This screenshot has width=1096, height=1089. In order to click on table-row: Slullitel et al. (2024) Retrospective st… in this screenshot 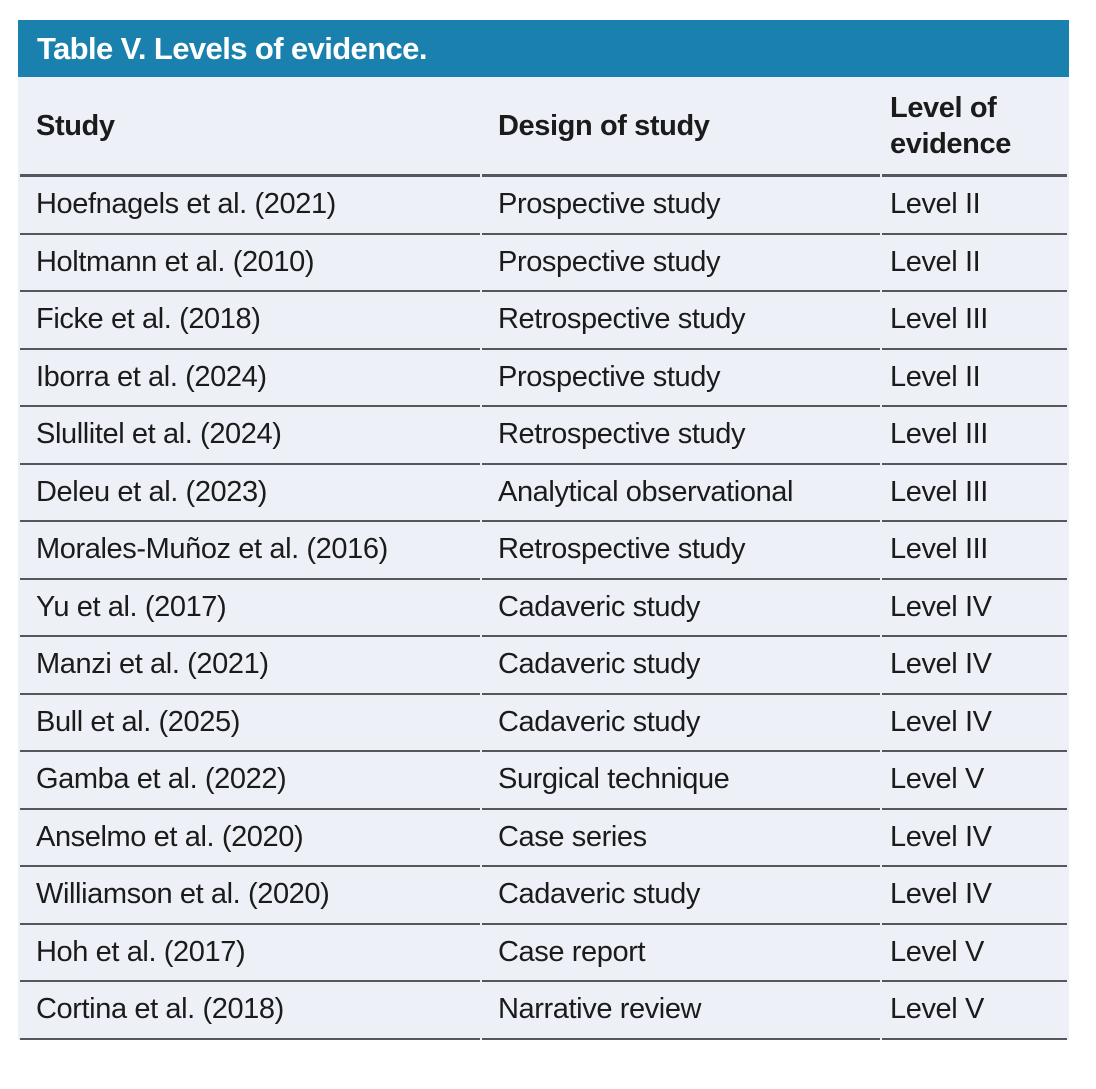, I will do `click(543, 436)`.